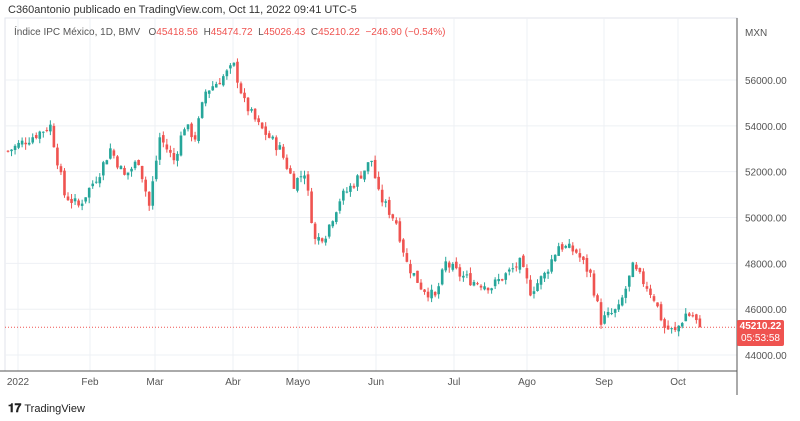 Image resolution: width=800 pixels, height=421 pixels. Describe the element at coordinates (766, 219) in the screenshot. I see `y-tick-label: 50000.00` at that location.